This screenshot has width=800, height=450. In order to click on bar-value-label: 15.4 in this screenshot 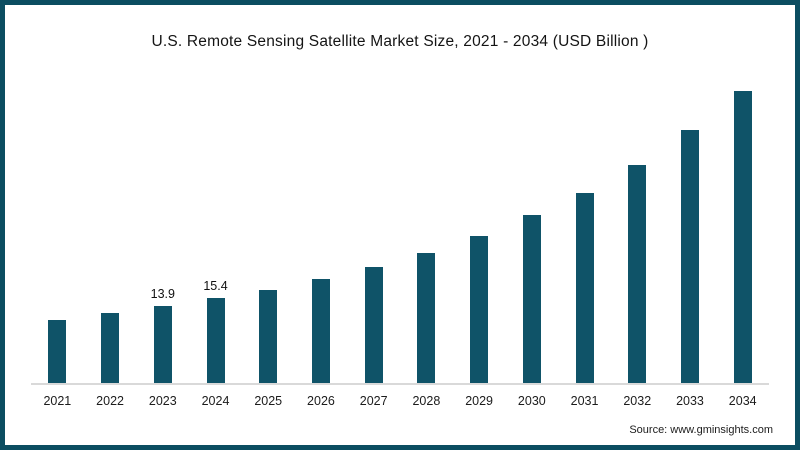, I will do `click(215, 286)`.